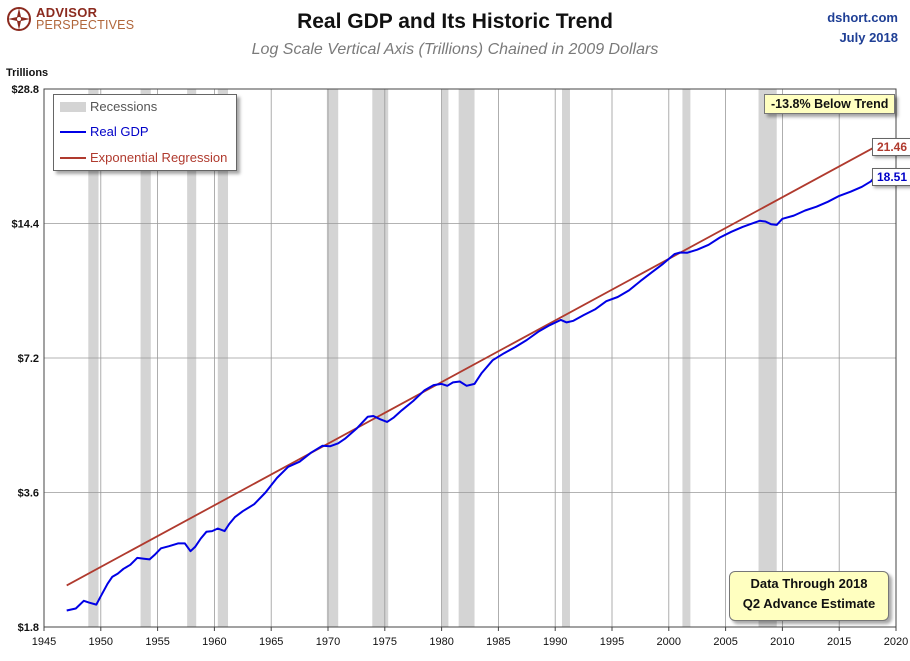  Describe the element at coordinates (328, 642) in the screenshot. I see `x-tick-label: 1970` at that location.